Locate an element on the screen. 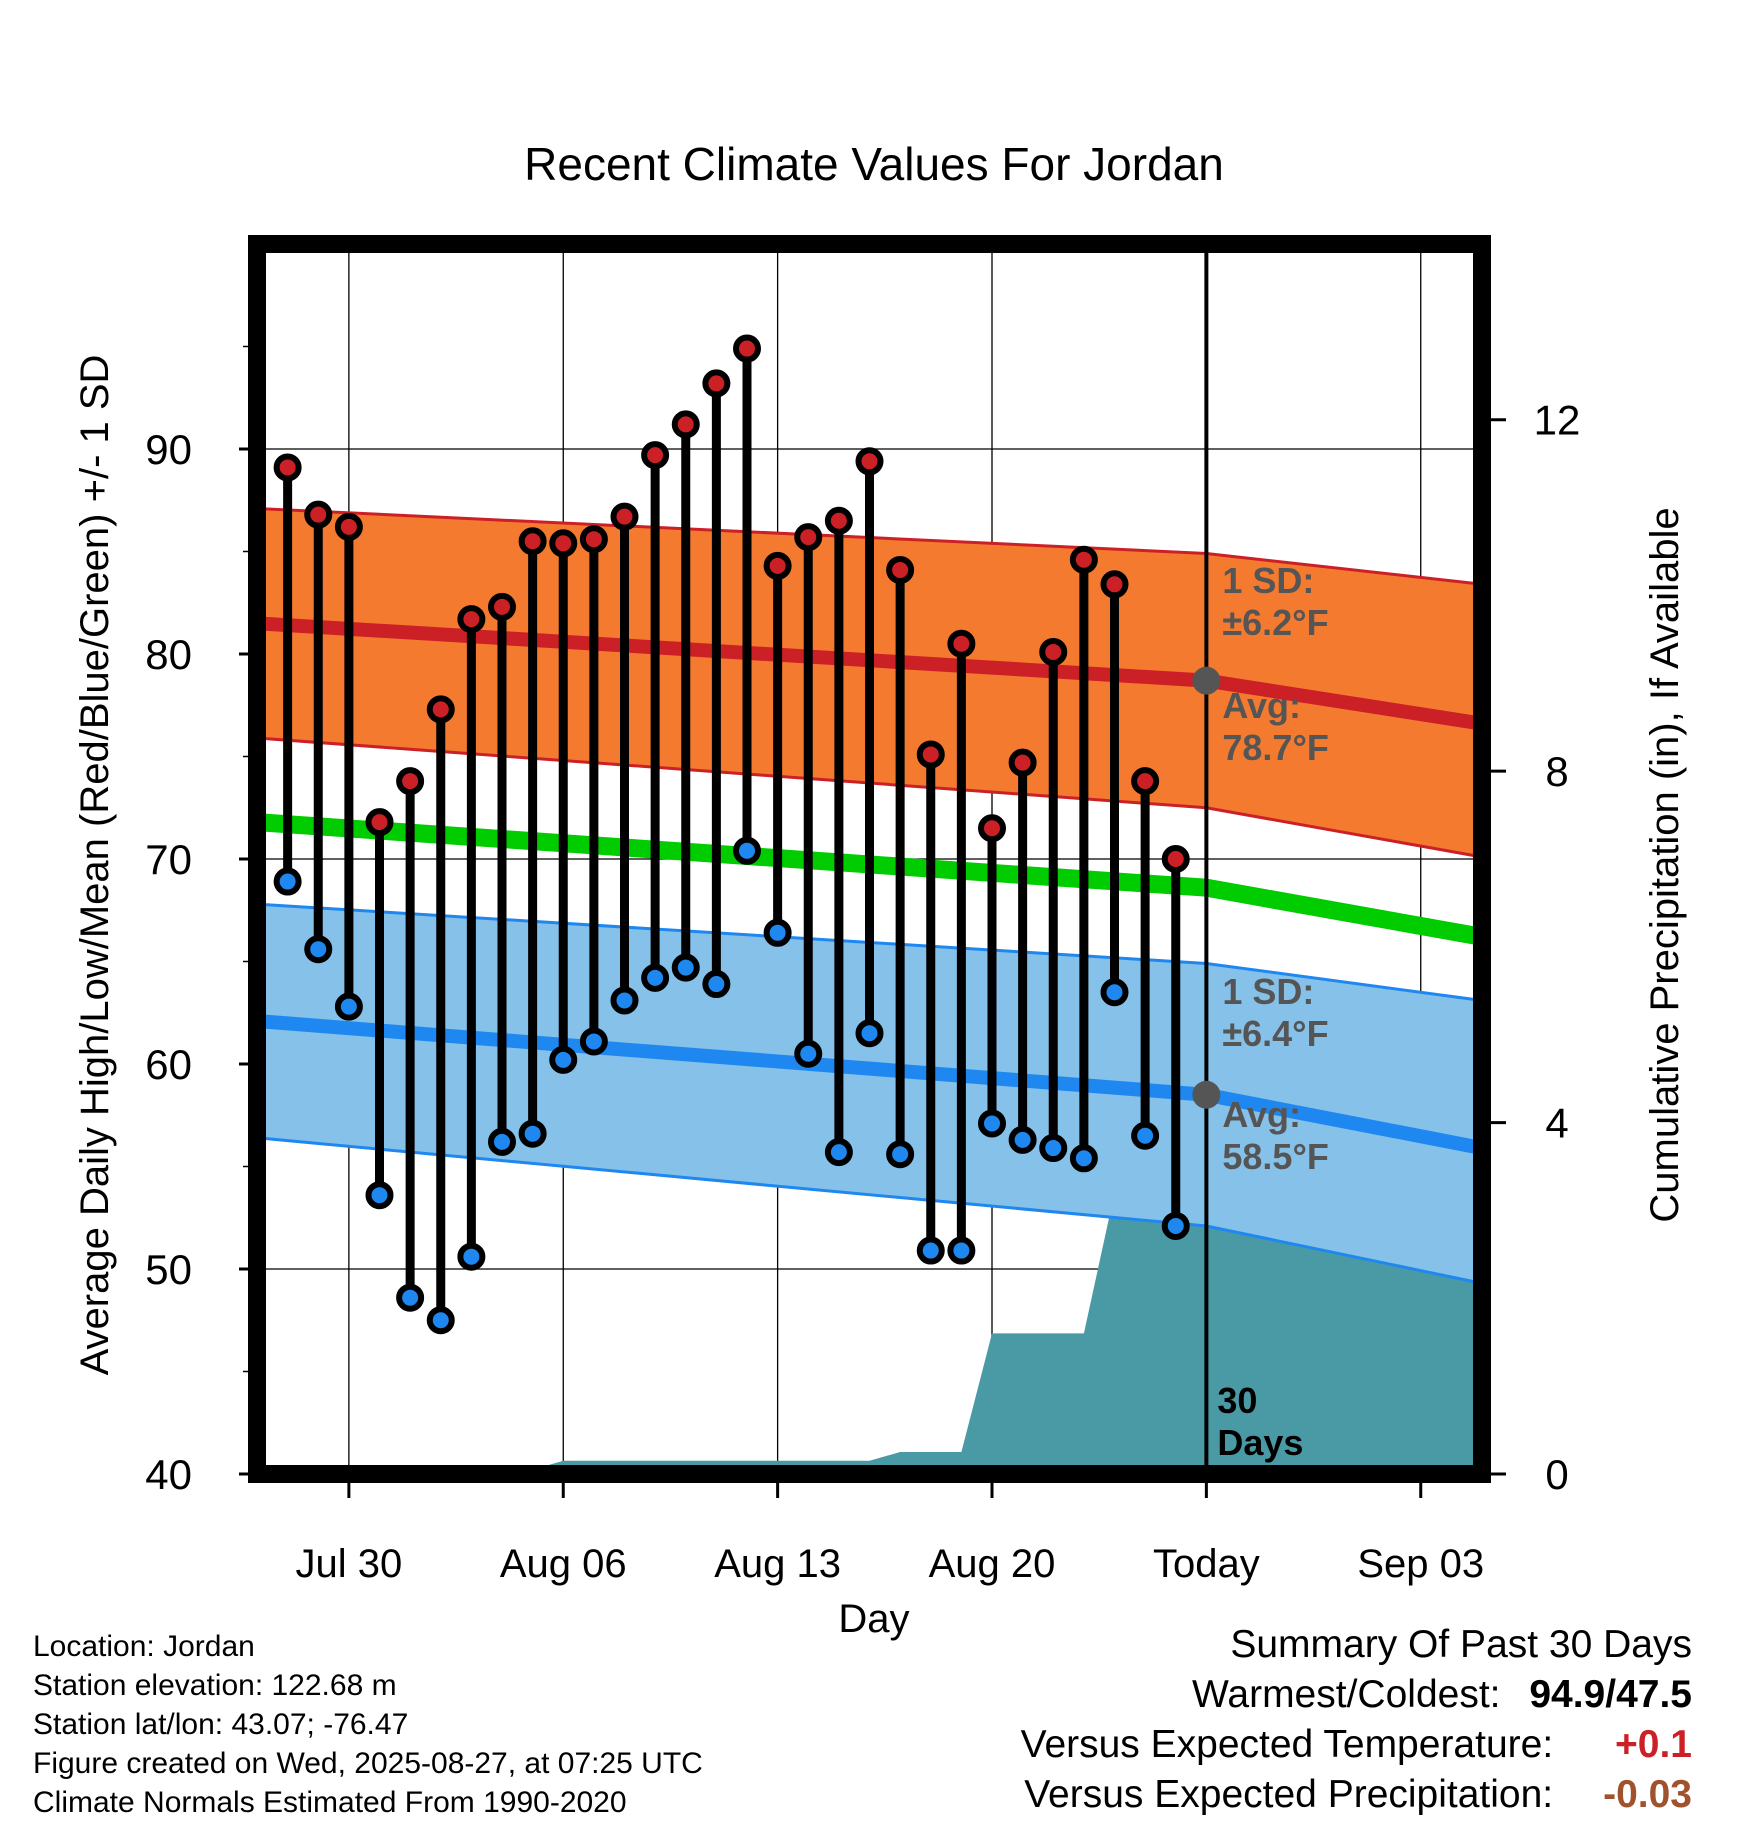 This screenshot has width=1748, height=1828. warmest-coldest-value: 94.9/47.5 is located at coordinates (1610, 1694).